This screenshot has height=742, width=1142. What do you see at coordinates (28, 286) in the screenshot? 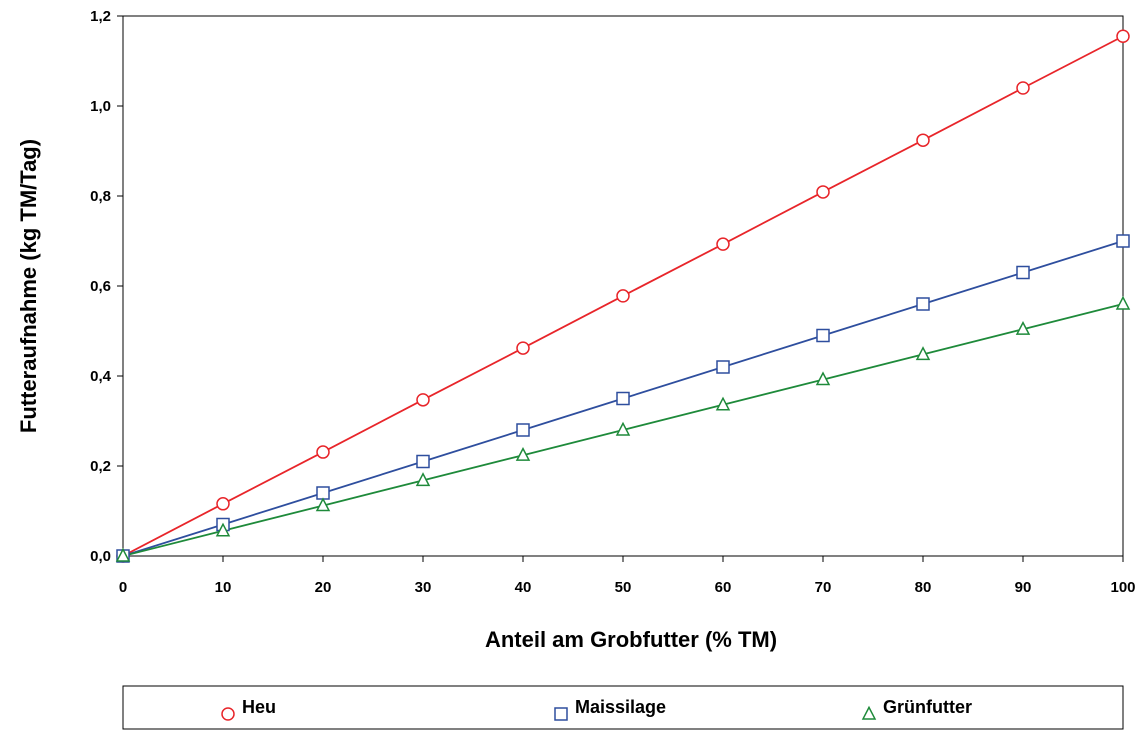
I see `y-axis-title: Futteraufnahme (kg TM/Tag)` at bounding box center [28, 286].